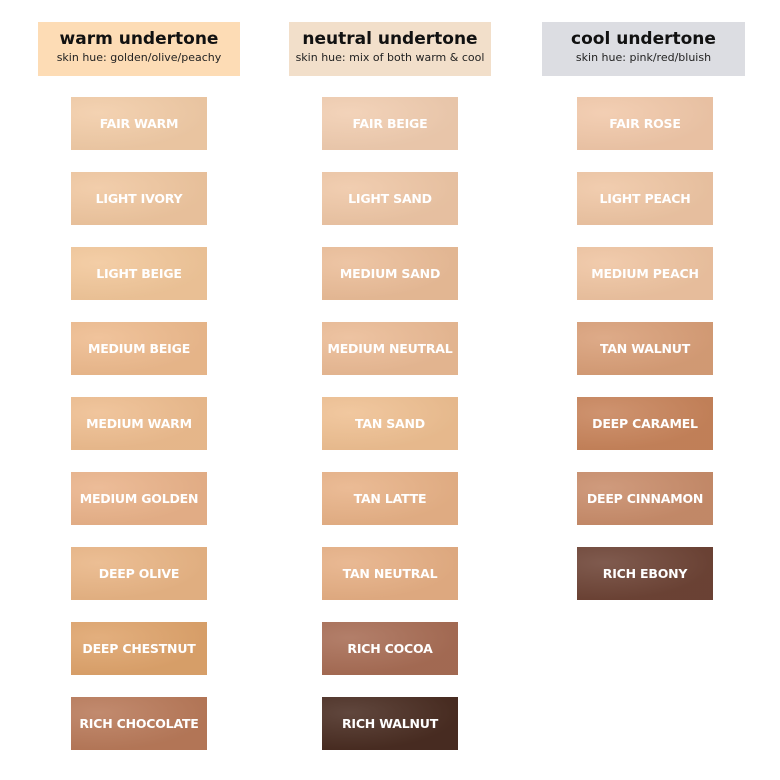 The width and height of the screenshot is (780, 780). I want to click on shade-name: DEEP OLIVE, so click(139, 573).